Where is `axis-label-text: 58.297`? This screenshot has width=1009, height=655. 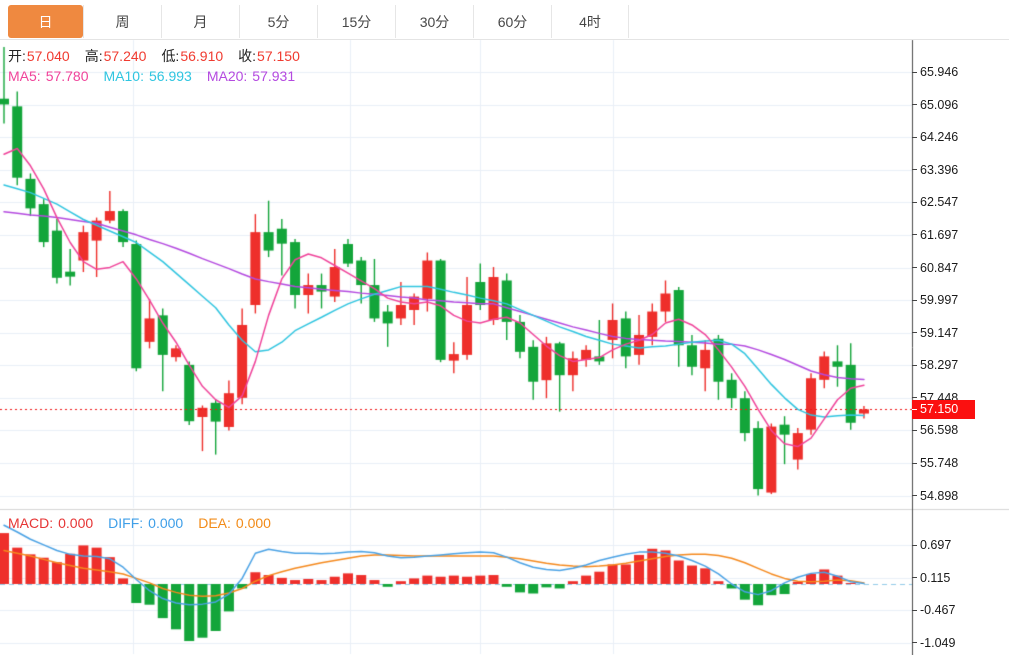 axis-label-text: 58.297 is located at coordinates (939, 365).